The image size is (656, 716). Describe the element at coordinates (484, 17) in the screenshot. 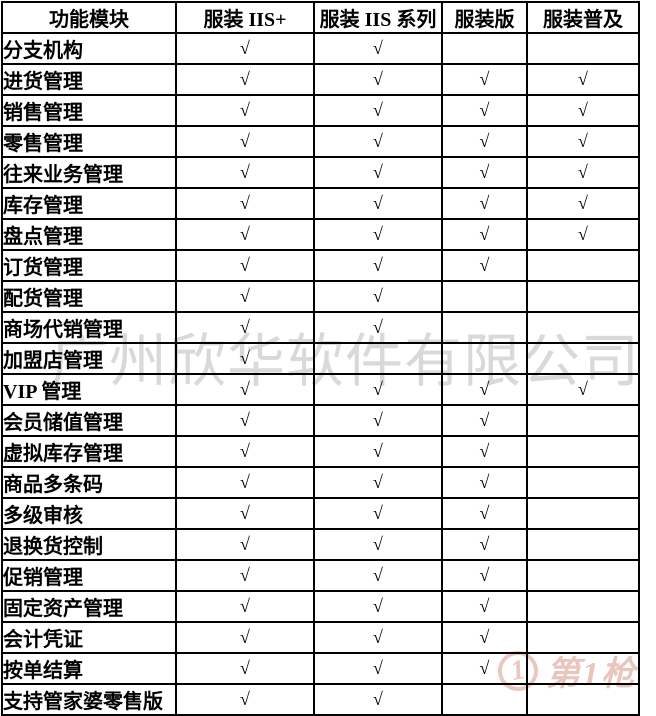

I see `header-fuzhuang-ban: 服装版` at that location.